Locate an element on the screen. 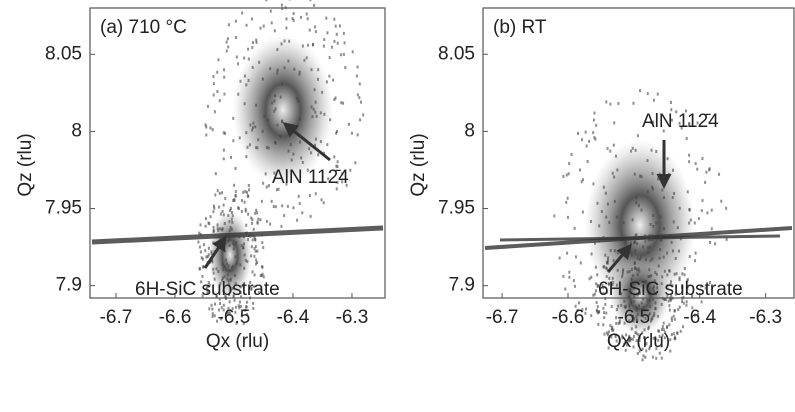  x-tick-label: -6.5 is located at coordinates (234, 317).